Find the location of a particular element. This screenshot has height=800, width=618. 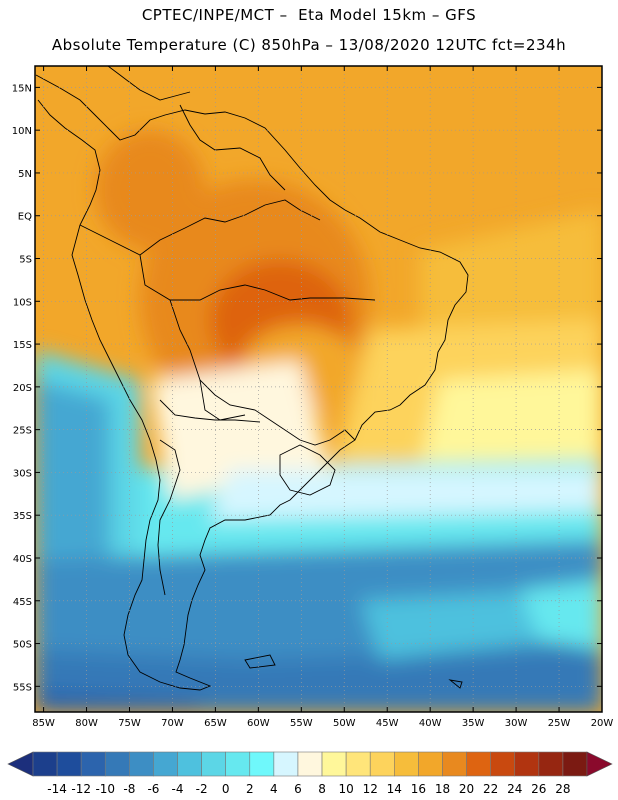

colorbar-label: 8 is located at coordinates (322, 789).